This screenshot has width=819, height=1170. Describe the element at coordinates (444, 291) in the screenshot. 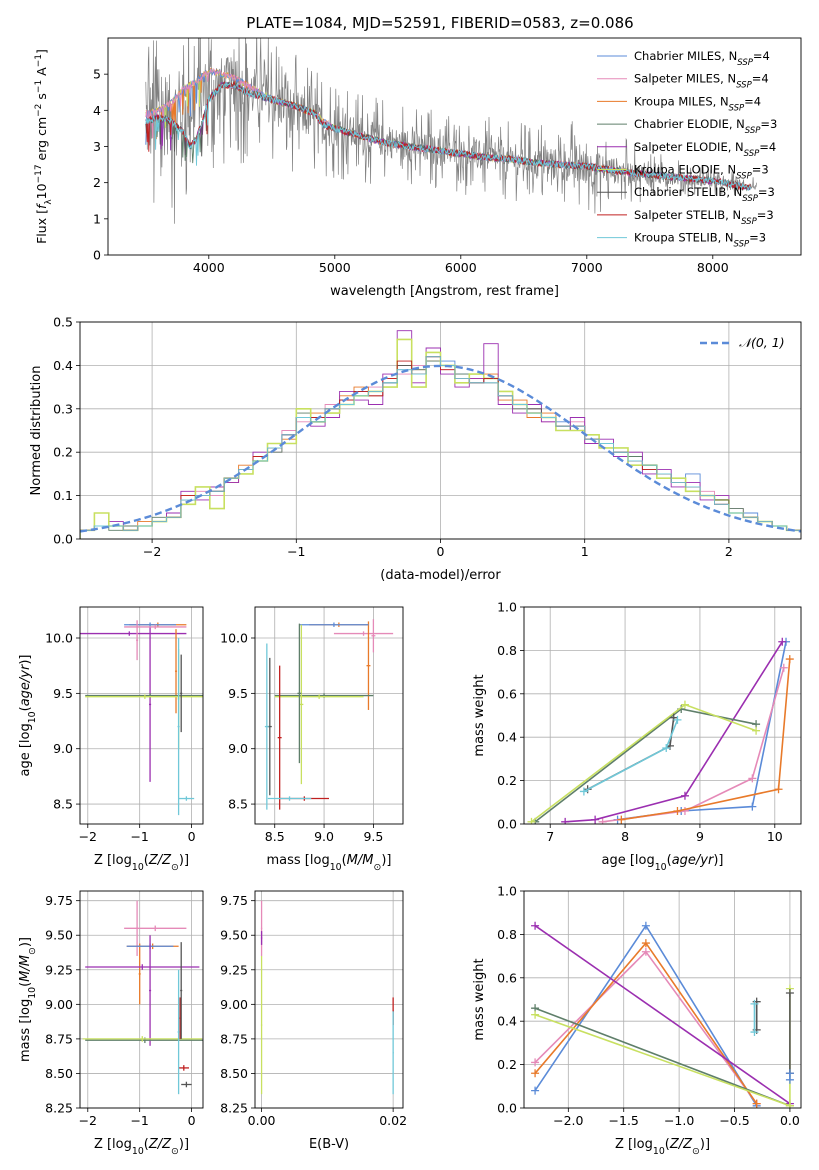

I see `x-axis-label: wavelength [Angstrom, rest frame]` at that location.